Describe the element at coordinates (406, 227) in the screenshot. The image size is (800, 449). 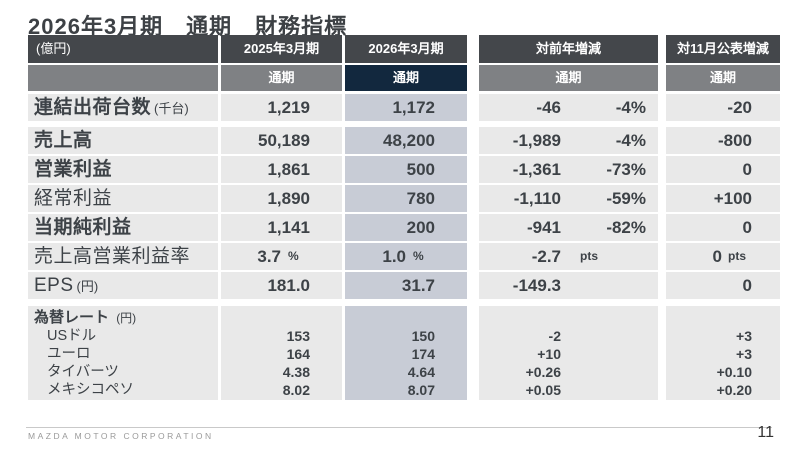
I see `fy2026-value: 200` at that location.